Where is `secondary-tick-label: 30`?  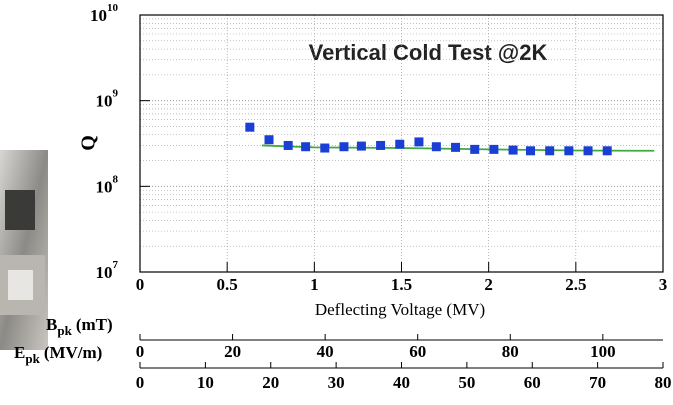 secondary-tick-label: 30 is located at coordinates (336, 382).